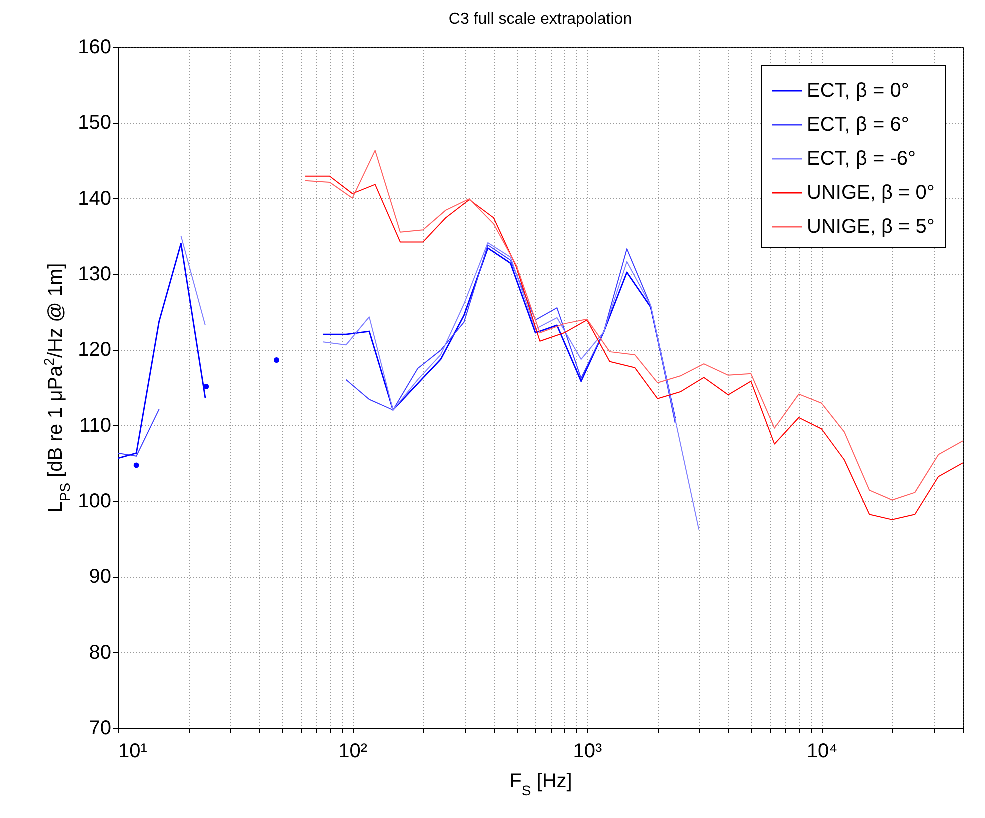 This screenshot has width=985, height=818. I want to click on legend-label: UNIGE, β = 0°, so click(871, 193).